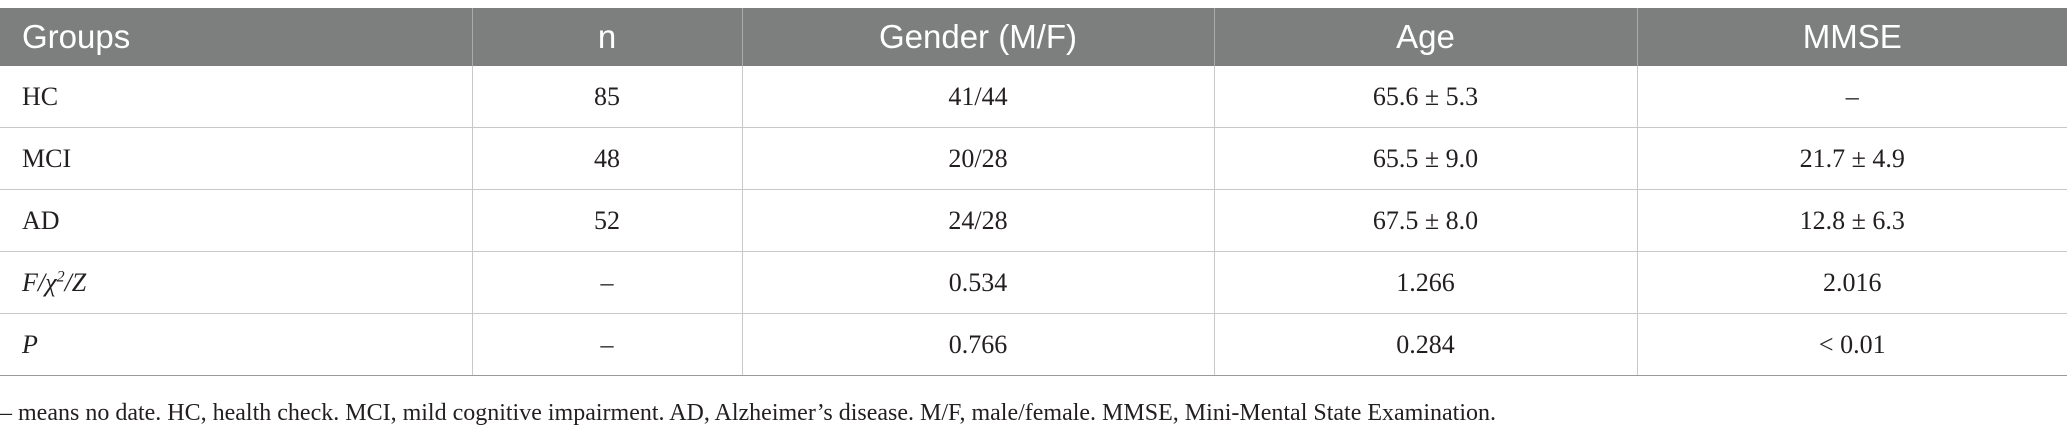  What do you see at coordinates (60, 276) in the screenshot?
I see `stat-label-superscript: 2` at bounding box center [60, 276].